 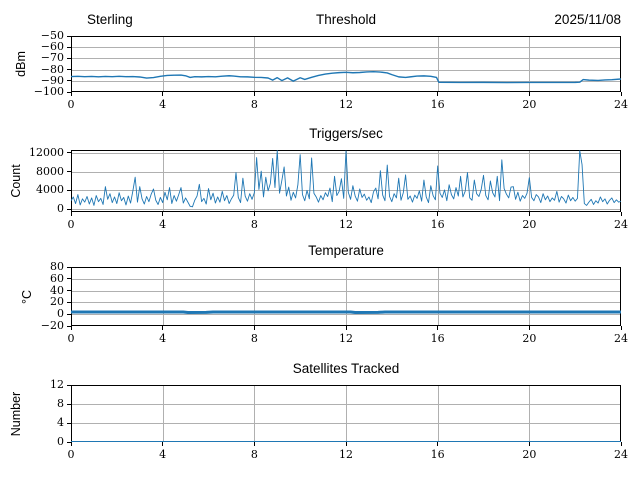 I want to click on satellites-title: Satellites Tracked, so click(x=346, y=368).